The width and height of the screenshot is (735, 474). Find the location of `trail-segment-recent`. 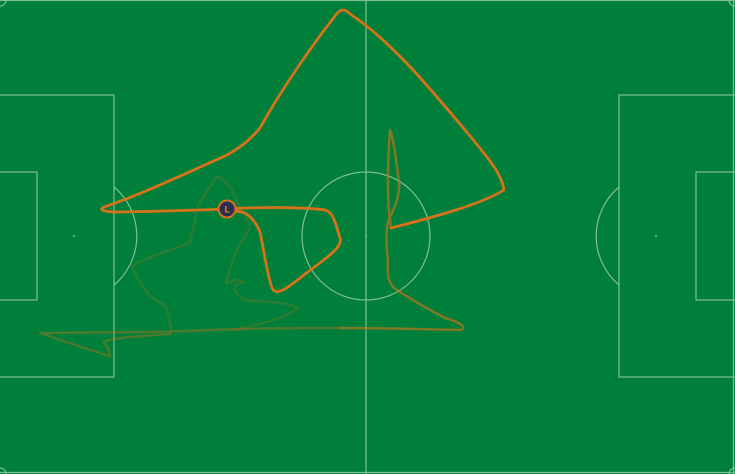

trail-segment-recent is located at coordinates (401, 230).